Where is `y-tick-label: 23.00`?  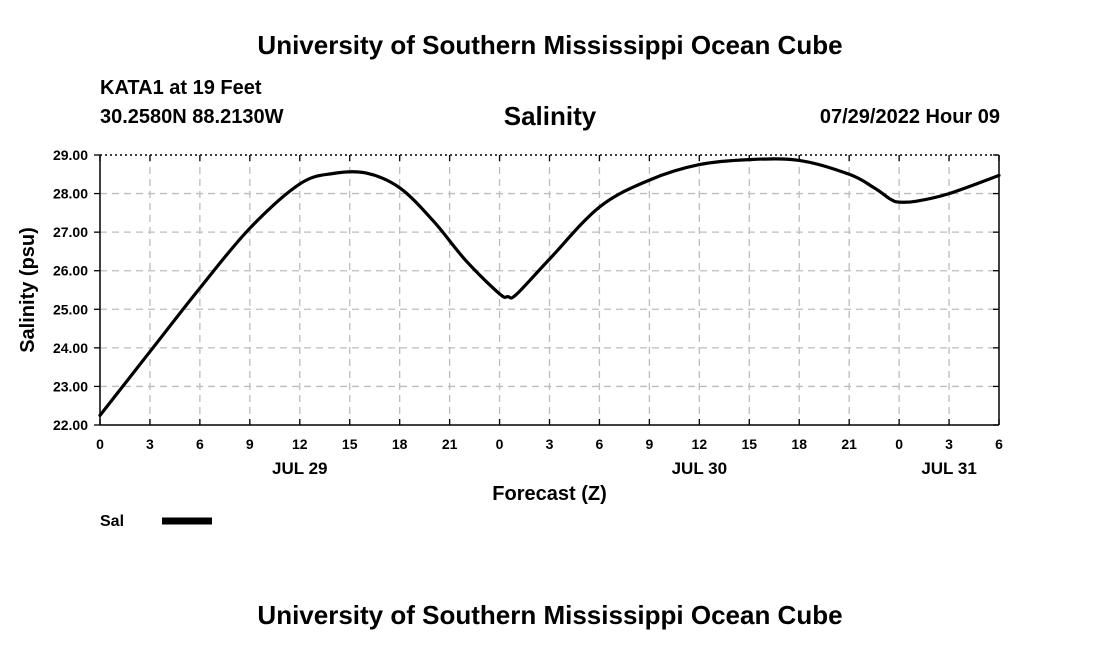
y-tick-label: 23.00 is located at coordinates (70, 386).